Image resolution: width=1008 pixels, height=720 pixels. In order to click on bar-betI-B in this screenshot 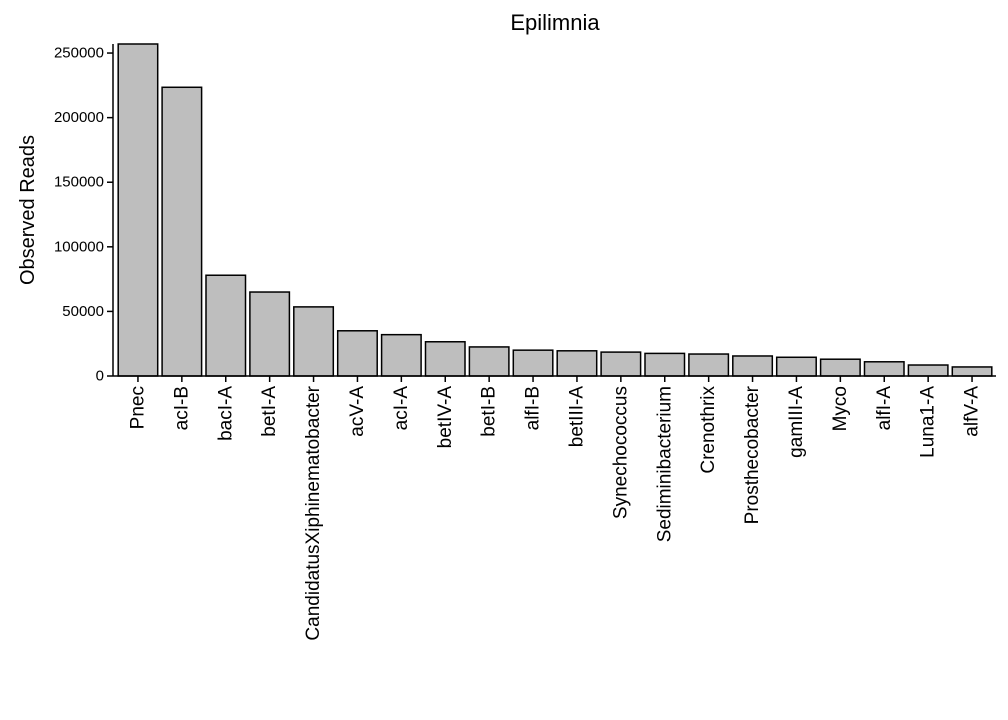, I will do `click(489, 361)`.